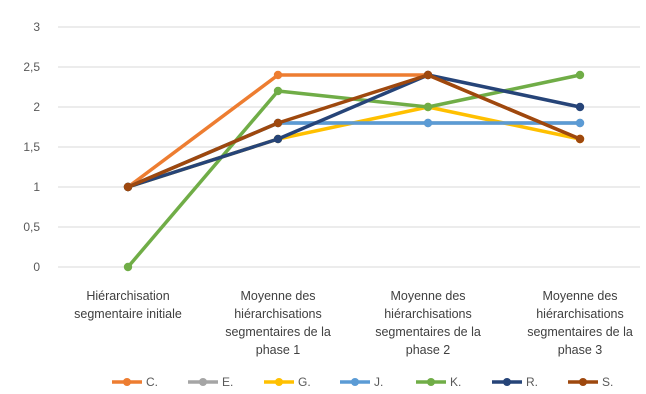 The width and height of the screenshot is (646, 394). I want to click on legend-label: S., so click(607, 382).